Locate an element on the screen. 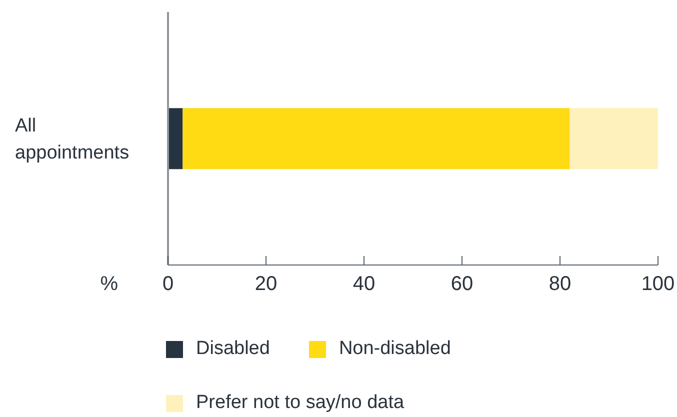  legend-label: Non-disabled is located at coordinates (394, 349).